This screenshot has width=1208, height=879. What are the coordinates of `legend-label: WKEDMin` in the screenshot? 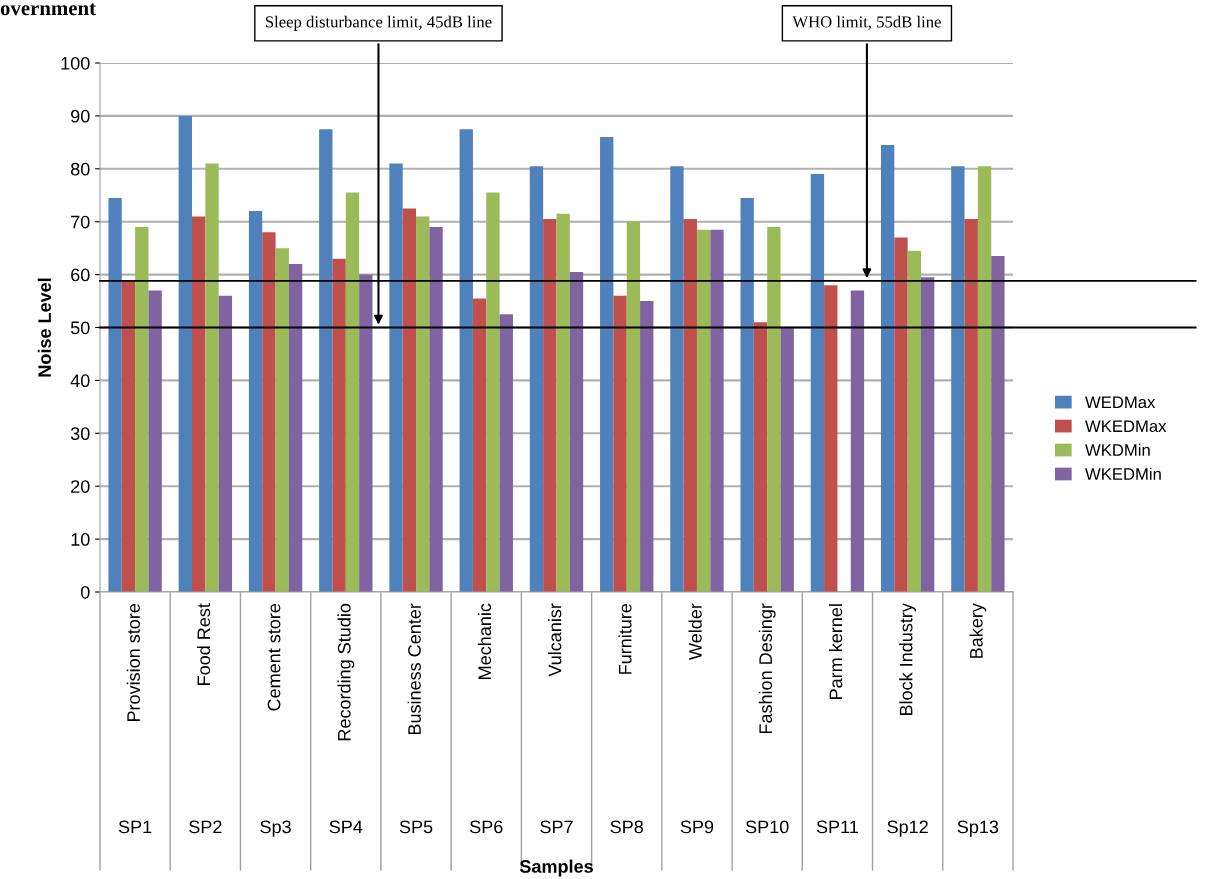 It's located at (1123, 473).